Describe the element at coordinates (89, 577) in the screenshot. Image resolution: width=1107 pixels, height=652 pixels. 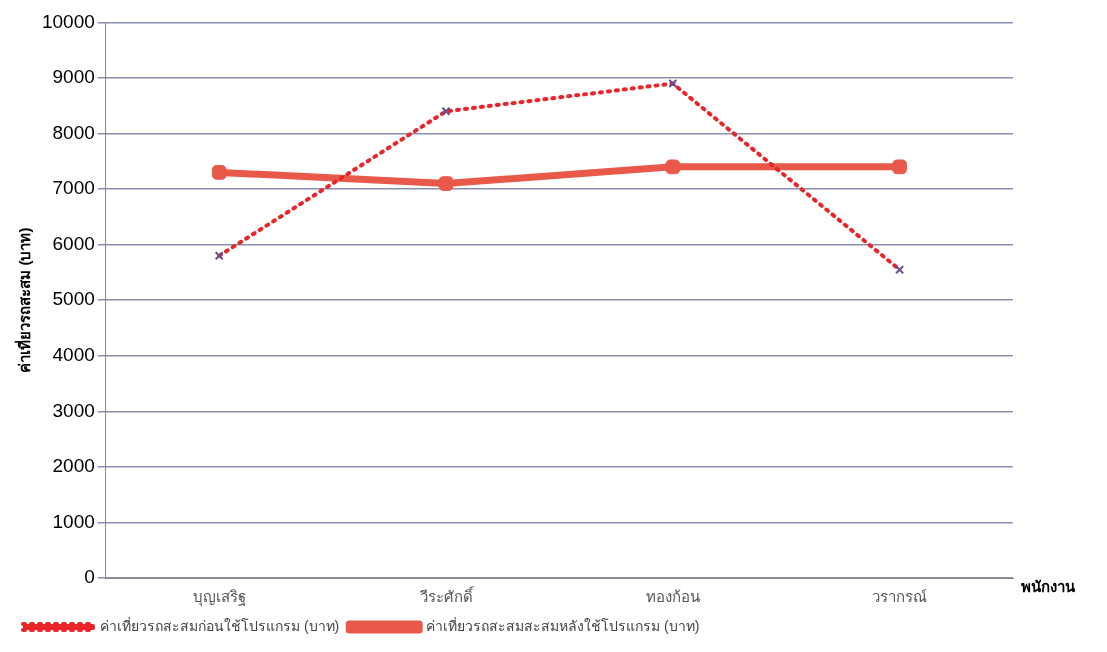
I see `y-tick-label: 0` at that location.